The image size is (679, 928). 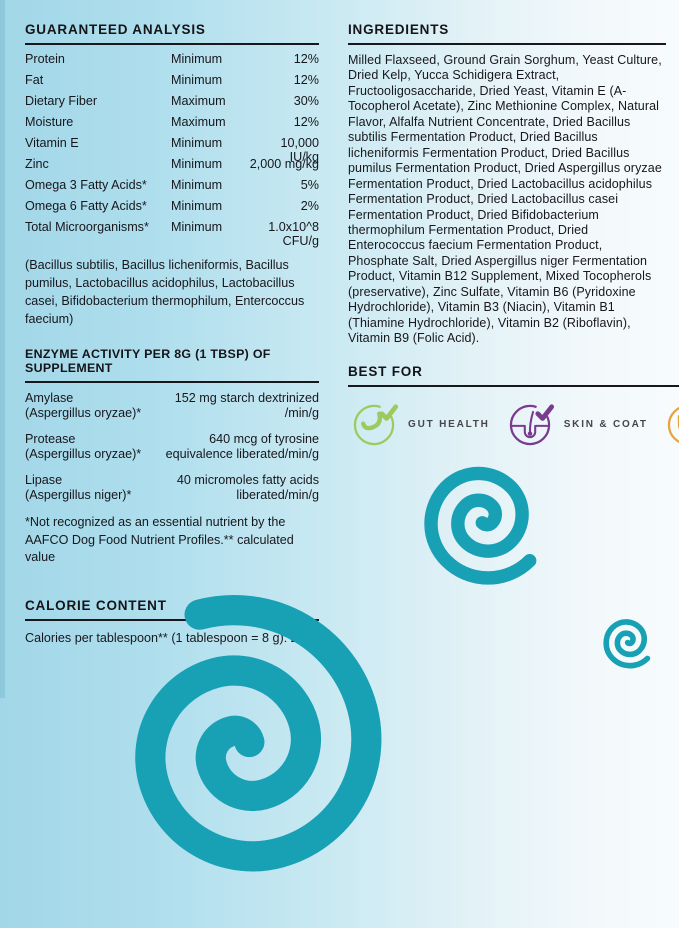 What do you see at coordinates (309, 185) in the screenshot?
I see `nutrient-value: 5%` at bounding box center [309, 185].